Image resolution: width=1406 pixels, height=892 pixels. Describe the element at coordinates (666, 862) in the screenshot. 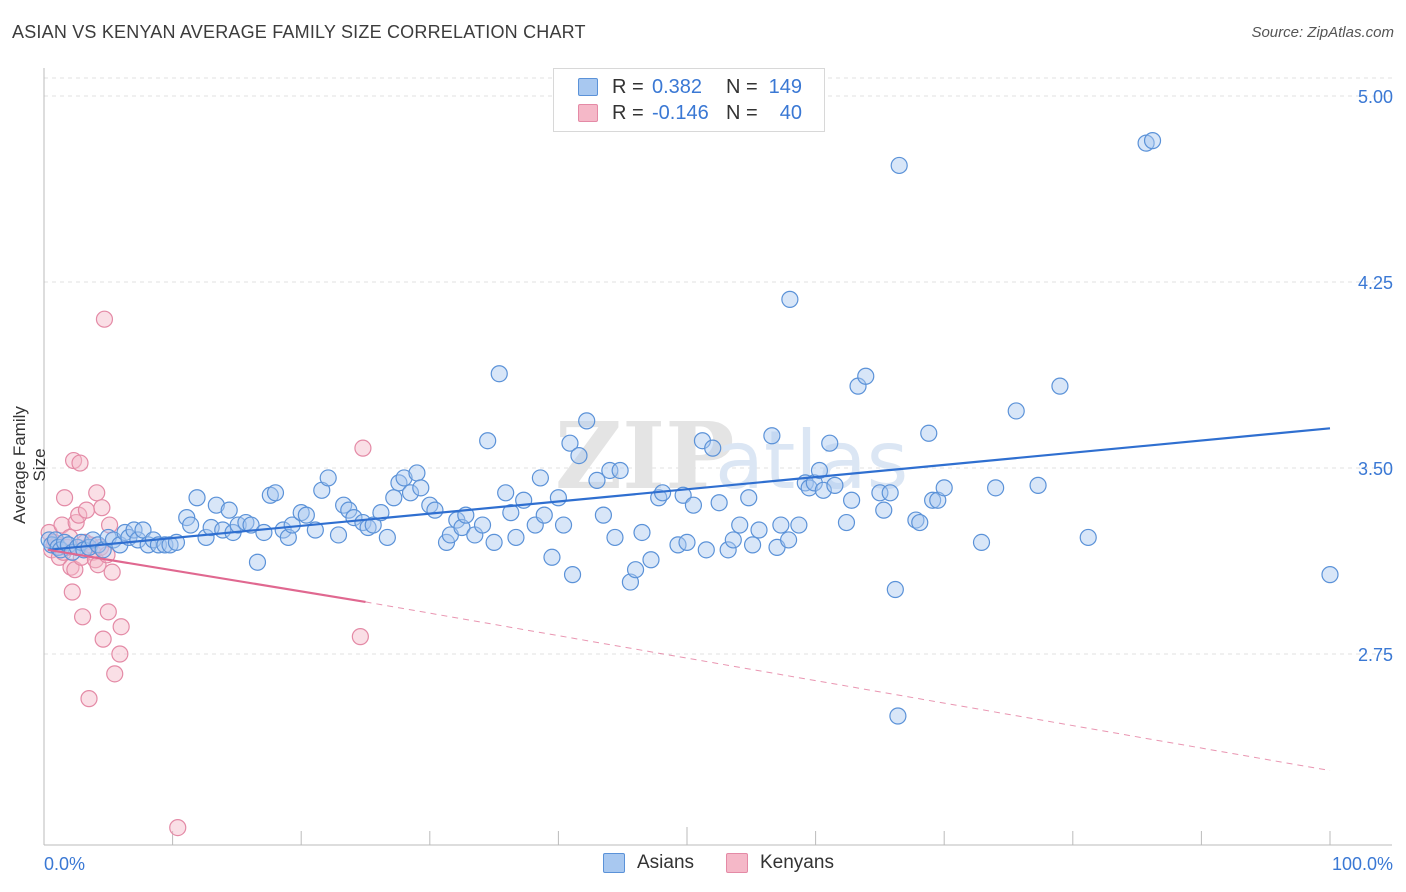

I see `asians-legend-label: Asians` at that location.